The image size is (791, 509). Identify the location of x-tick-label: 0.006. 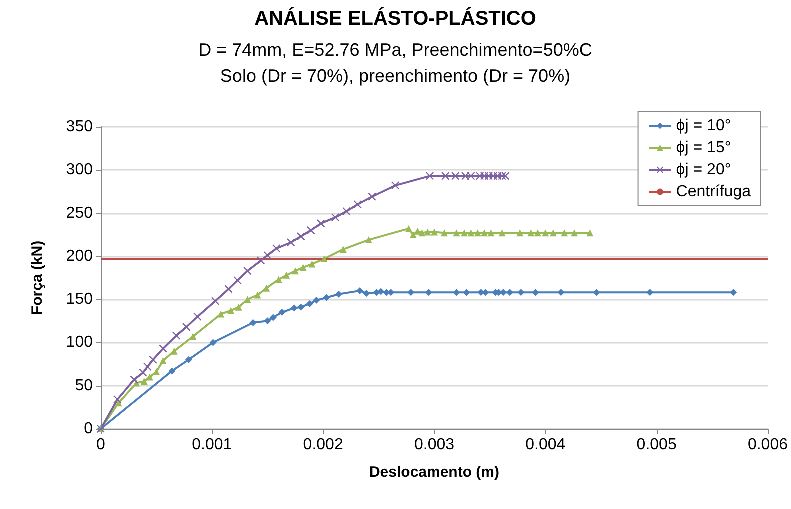
(768, 445).